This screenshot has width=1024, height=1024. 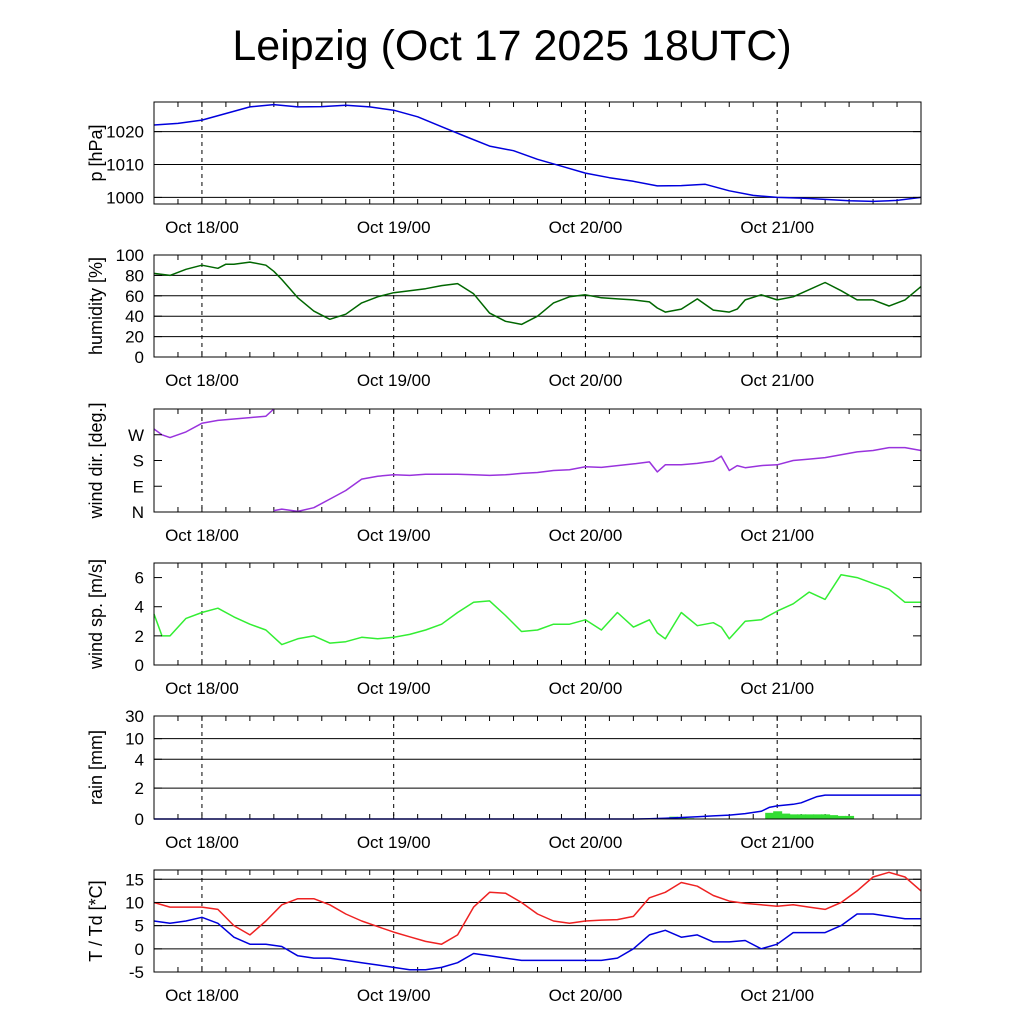 I want to click on y-tick-label: 20, so click(x=134, y=337).